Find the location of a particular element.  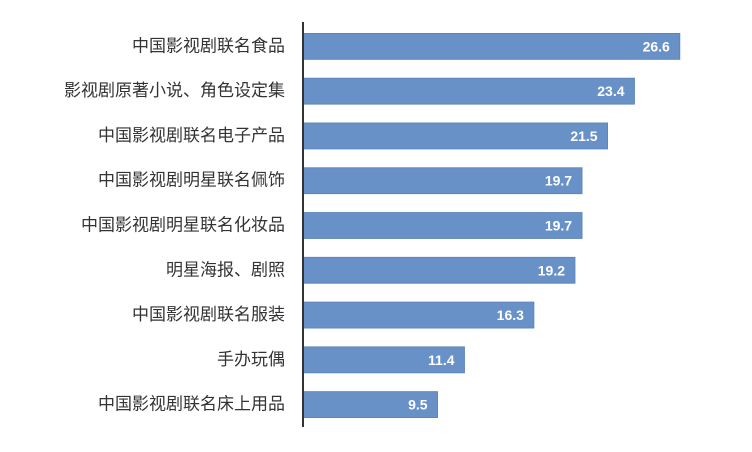

y-tick-label: 中国影视剧联名床上用品 is located at coordinates (191, 405).